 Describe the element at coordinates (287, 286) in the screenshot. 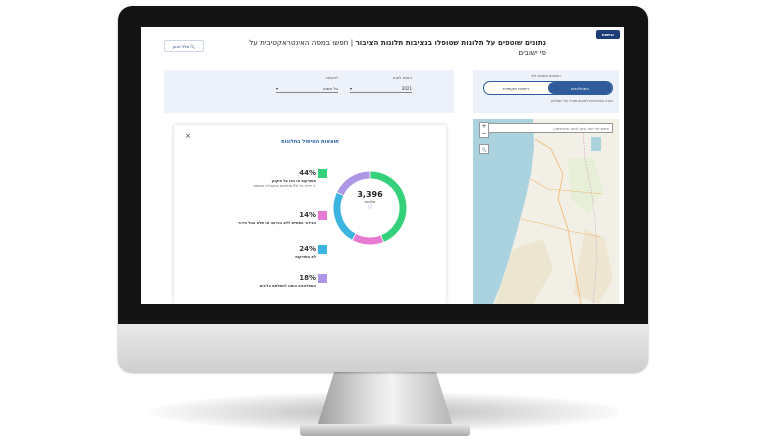

I see `legend-label: המתלוננים הופנו להשלמת הליכים` at that location.